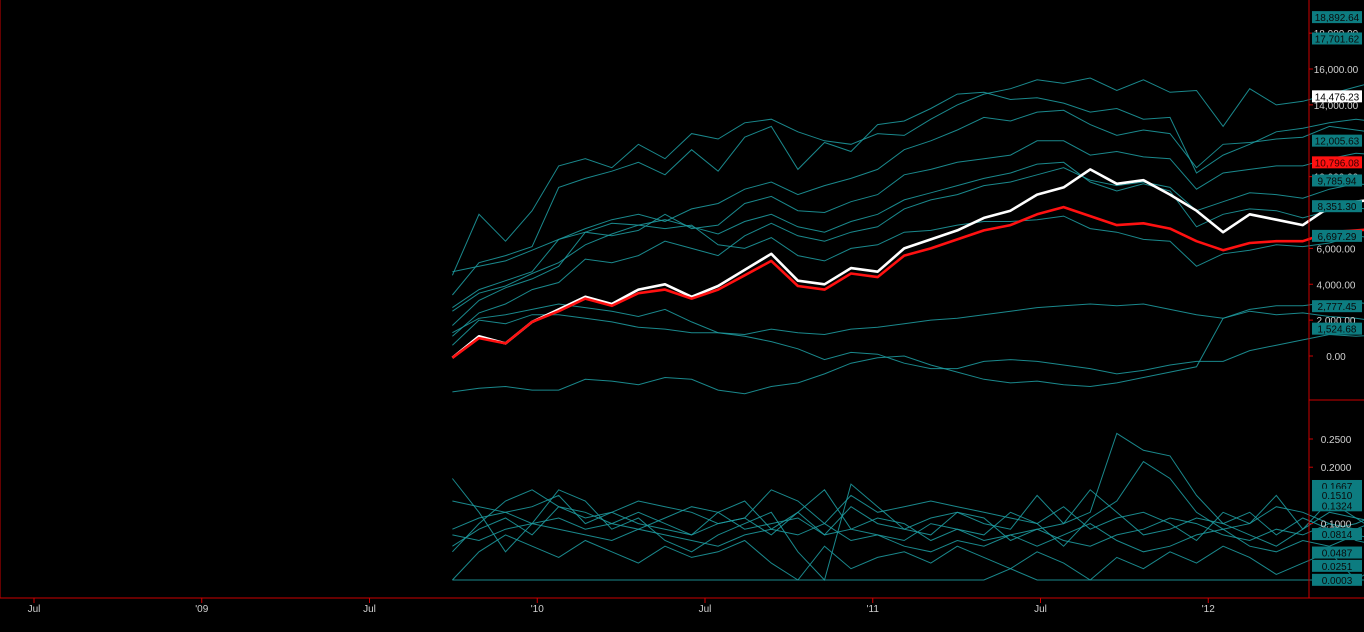 This screenshot has width=1364, height=632. I want to click on upper-end-badge-label: 1,524.68, so click(1337, 330).